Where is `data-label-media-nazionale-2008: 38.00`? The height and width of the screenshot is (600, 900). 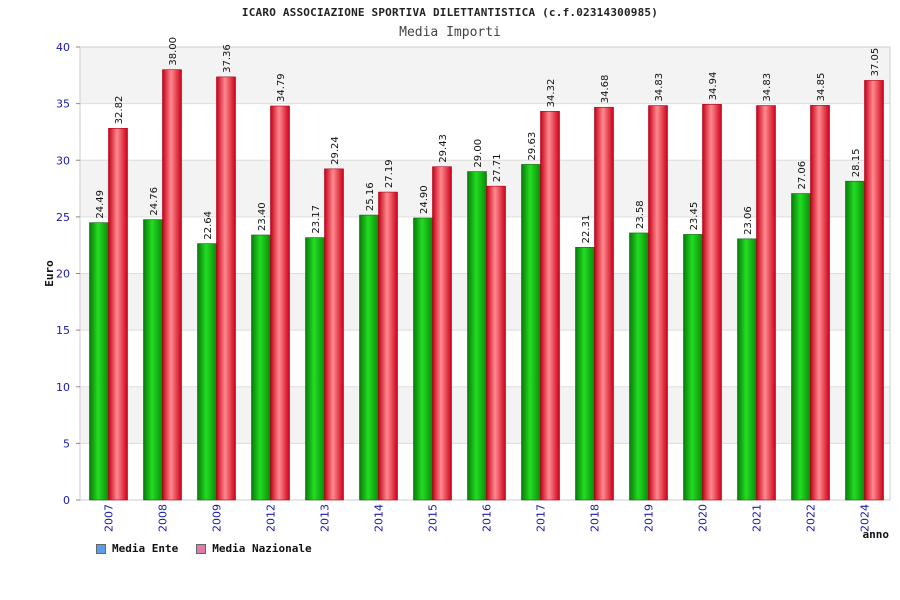 data-label-media-nazionale-2008: 38.00 is located at coordinates (173, 51).